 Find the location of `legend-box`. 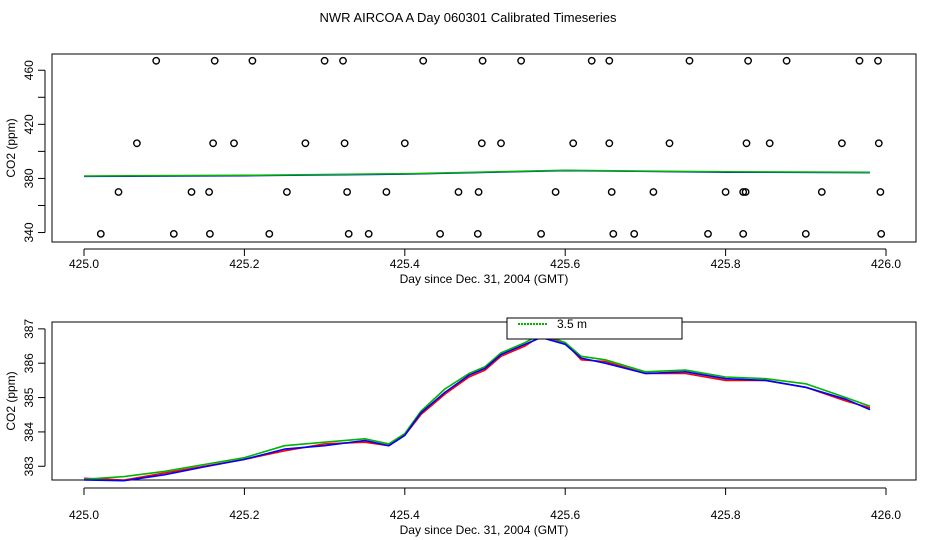

legend-box is located at coordinates (594, 328).